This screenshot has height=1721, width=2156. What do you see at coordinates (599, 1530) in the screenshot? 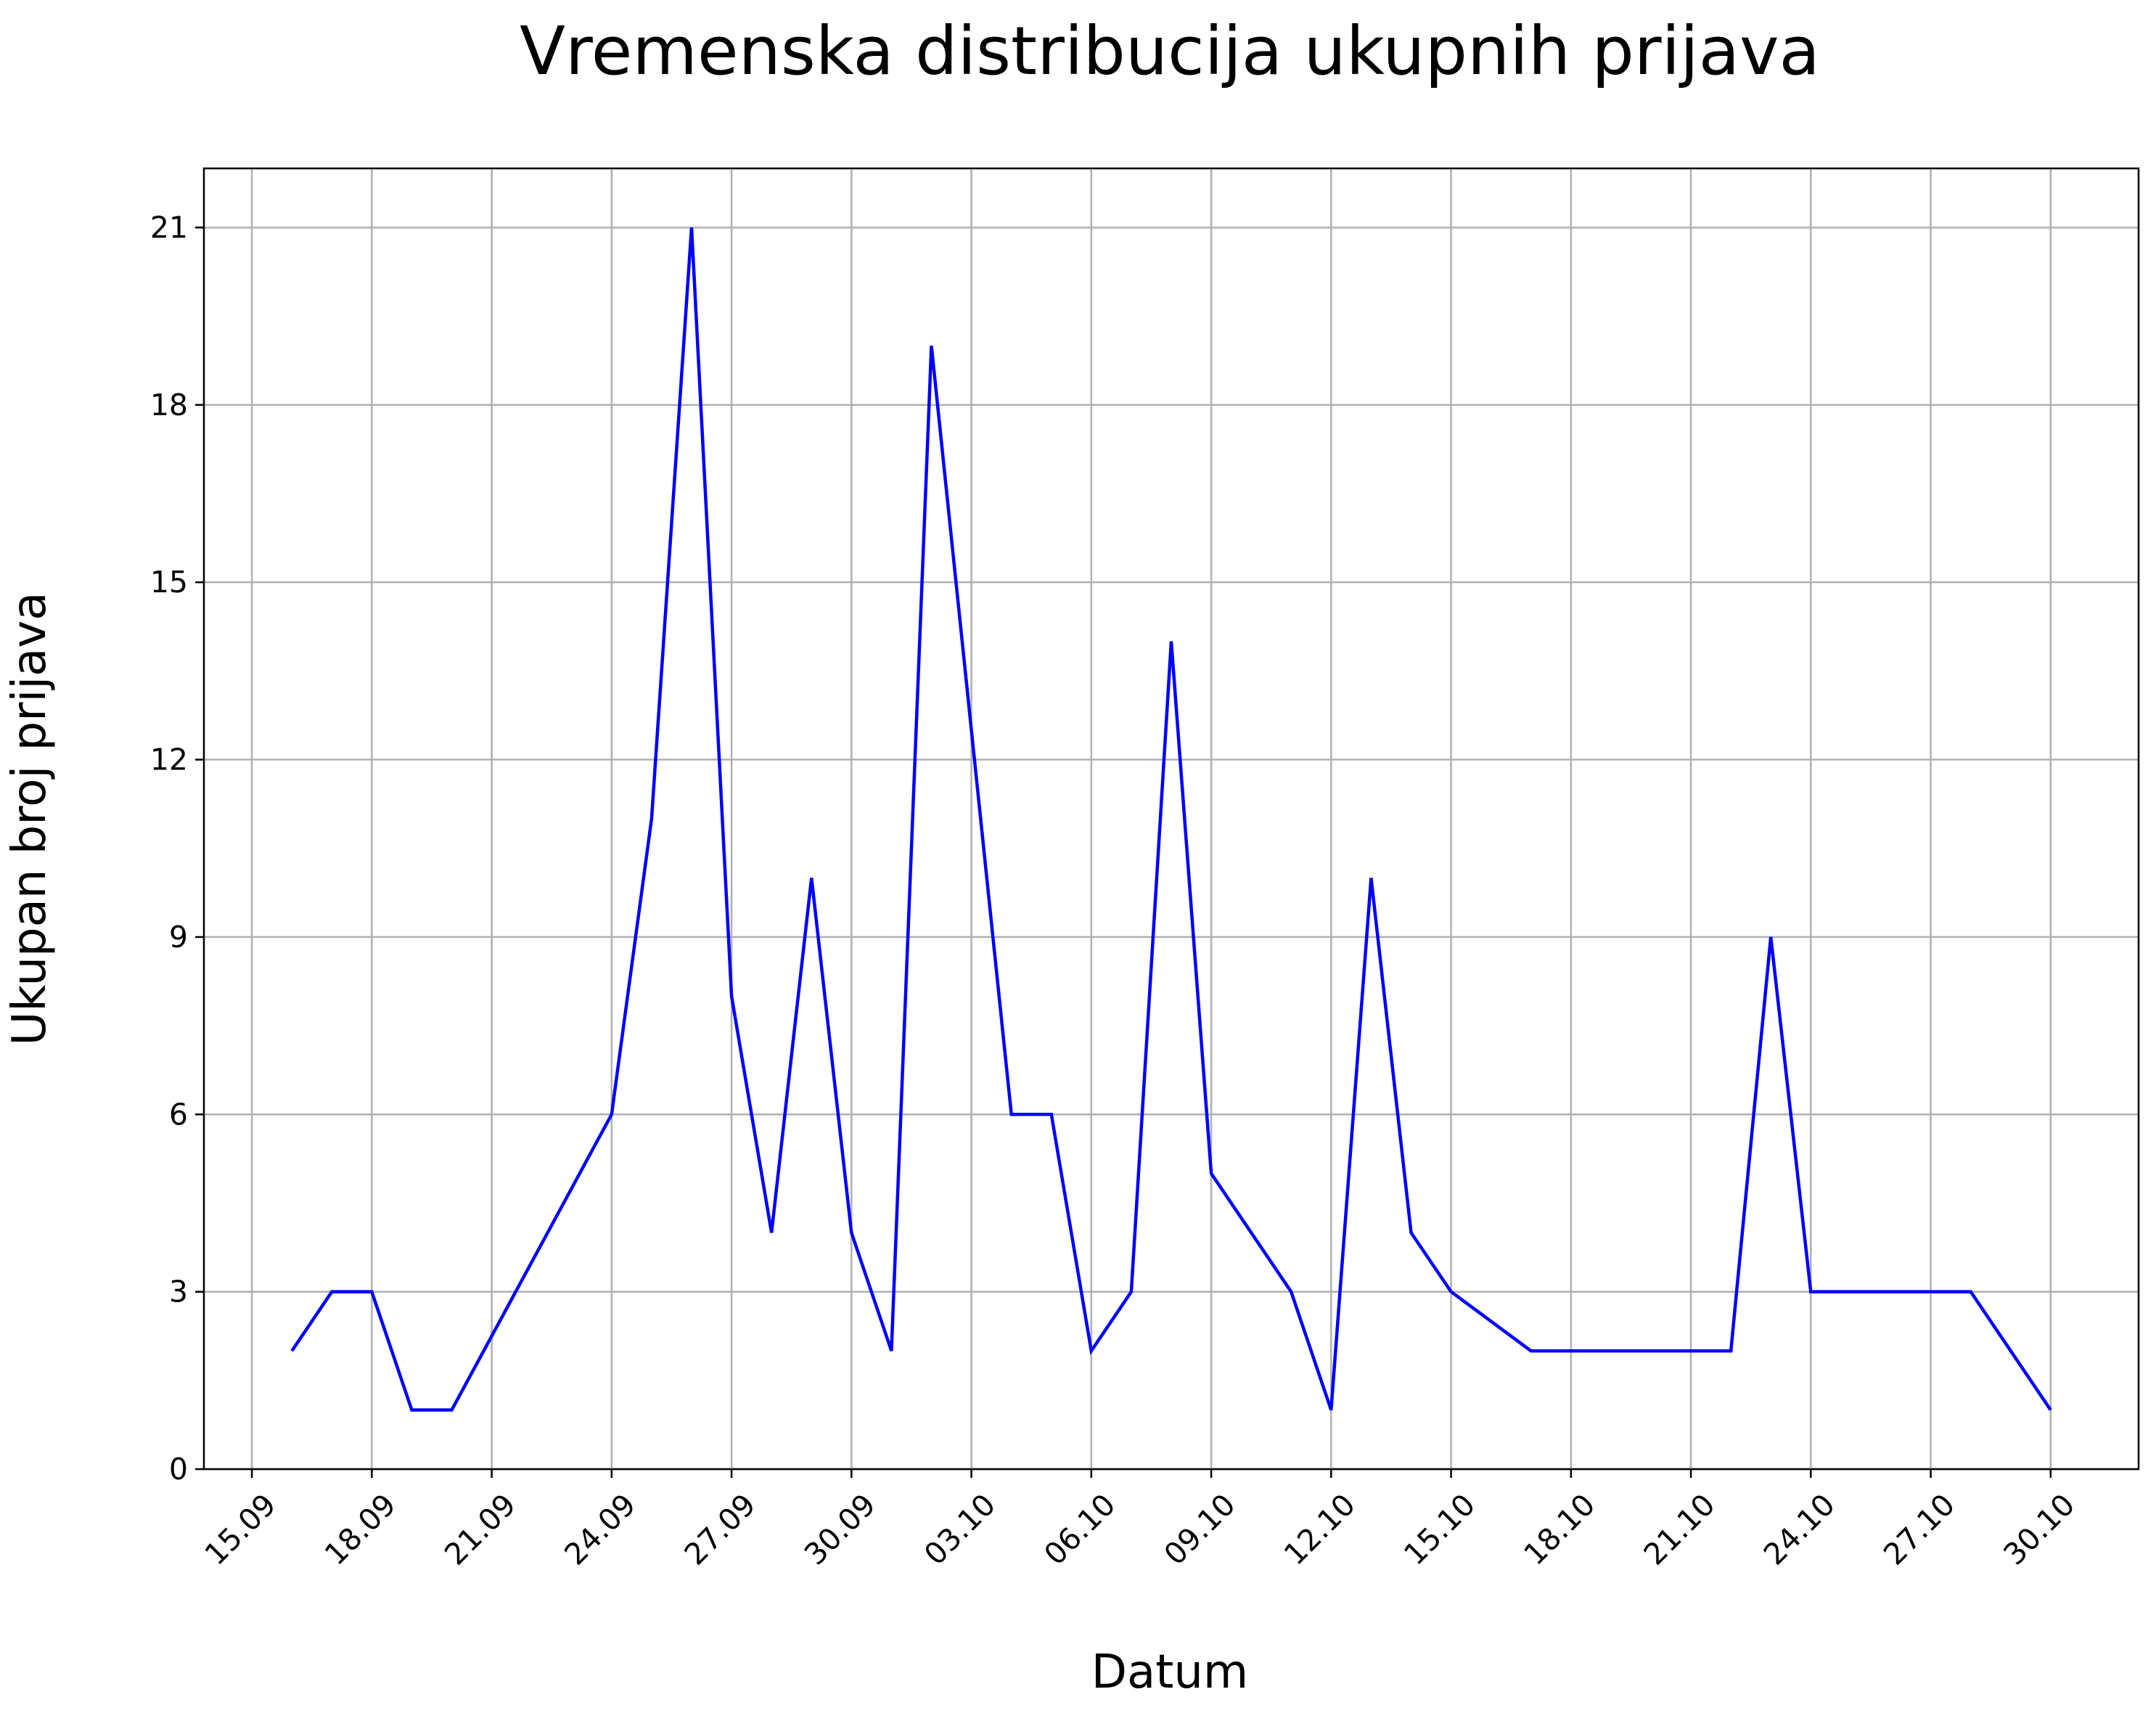
I see `x-tick-label: 24.09` at bounding box center [599, 1530].